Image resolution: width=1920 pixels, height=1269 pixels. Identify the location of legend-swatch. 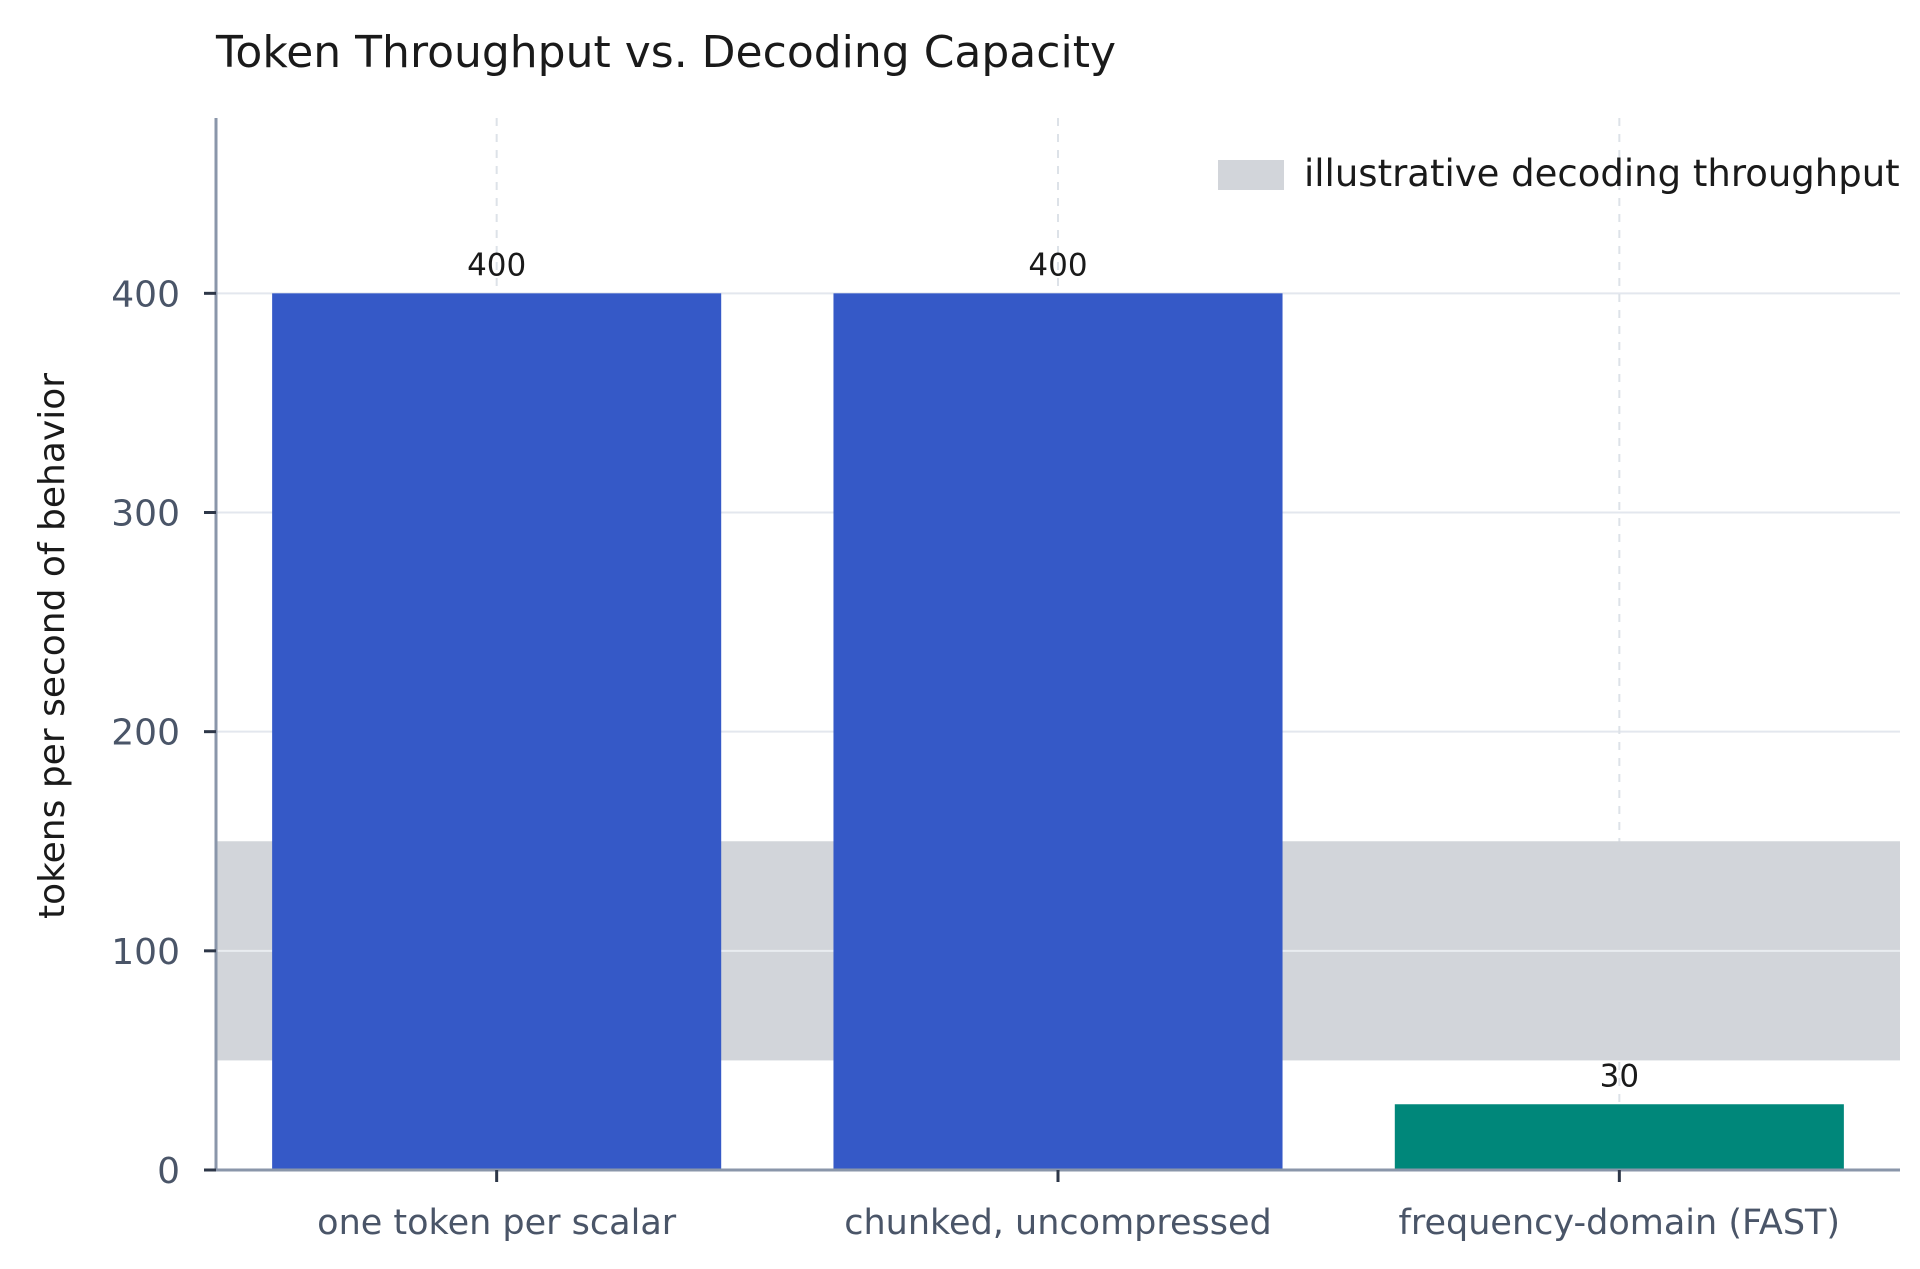
(1251, 175).